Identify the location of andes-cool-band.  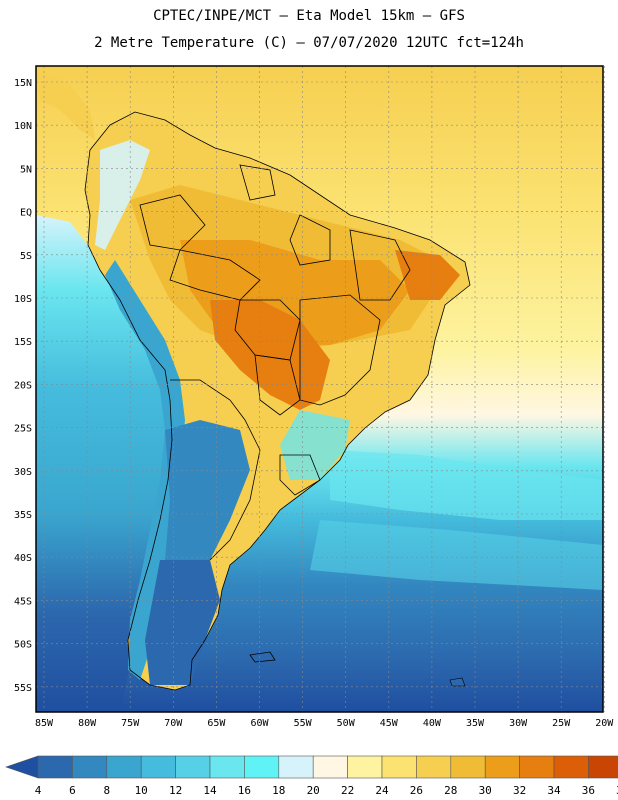
(145, 470).